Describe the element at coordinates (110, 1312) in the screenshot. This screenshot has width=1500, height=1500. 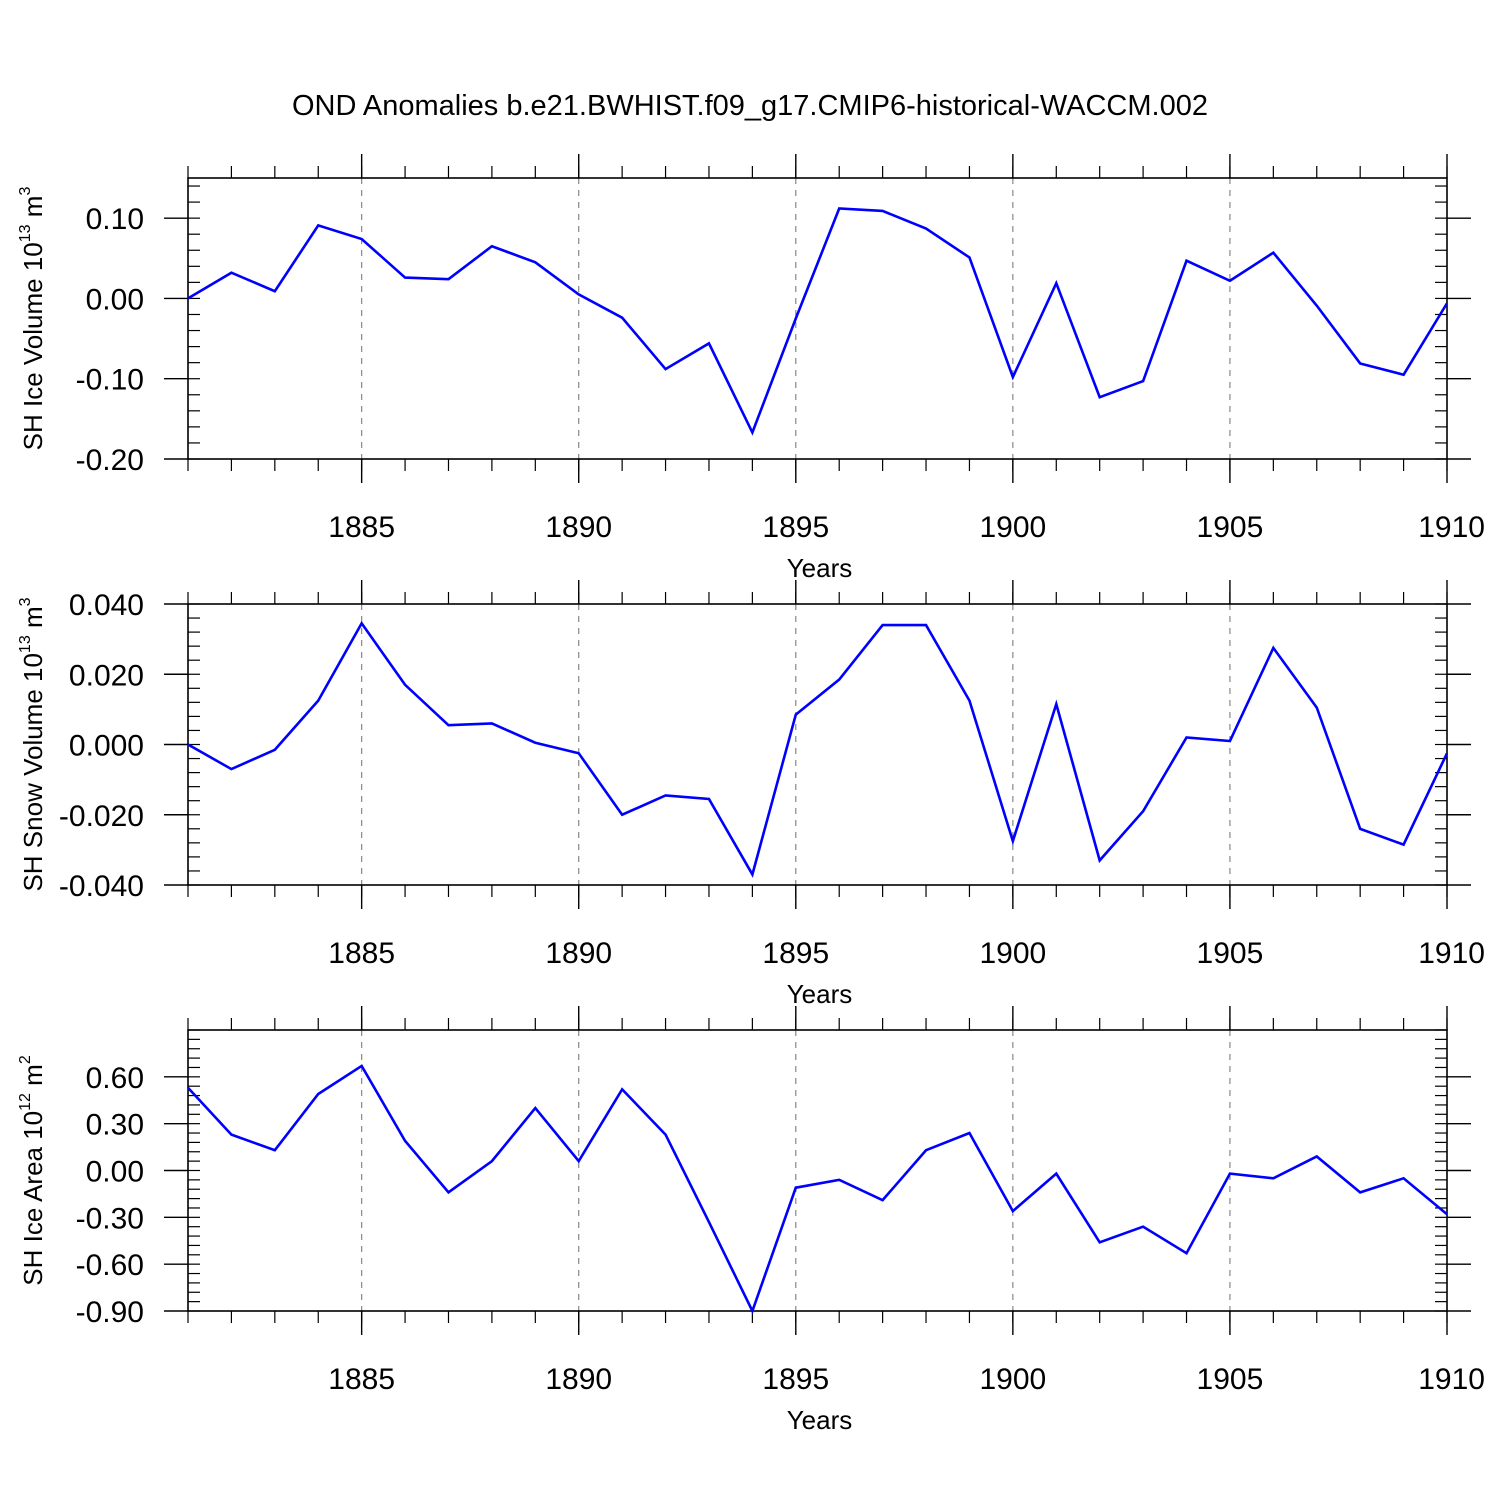
I see `y-tick-label: -0.90` at that location.